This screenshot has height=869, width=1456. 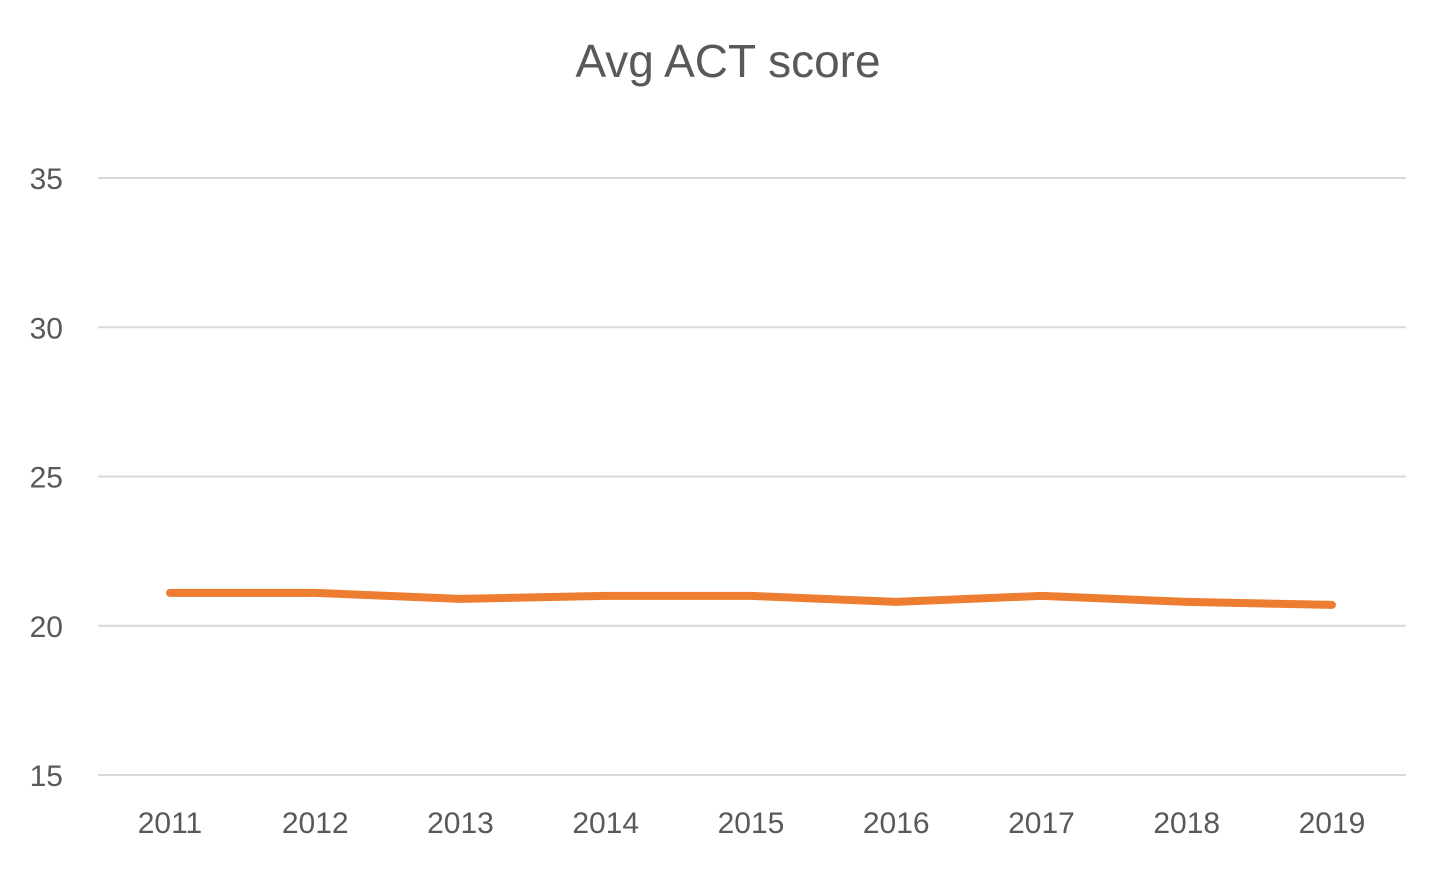 I want to click on x-tick-label: 2015, so click(x=751, y=823).